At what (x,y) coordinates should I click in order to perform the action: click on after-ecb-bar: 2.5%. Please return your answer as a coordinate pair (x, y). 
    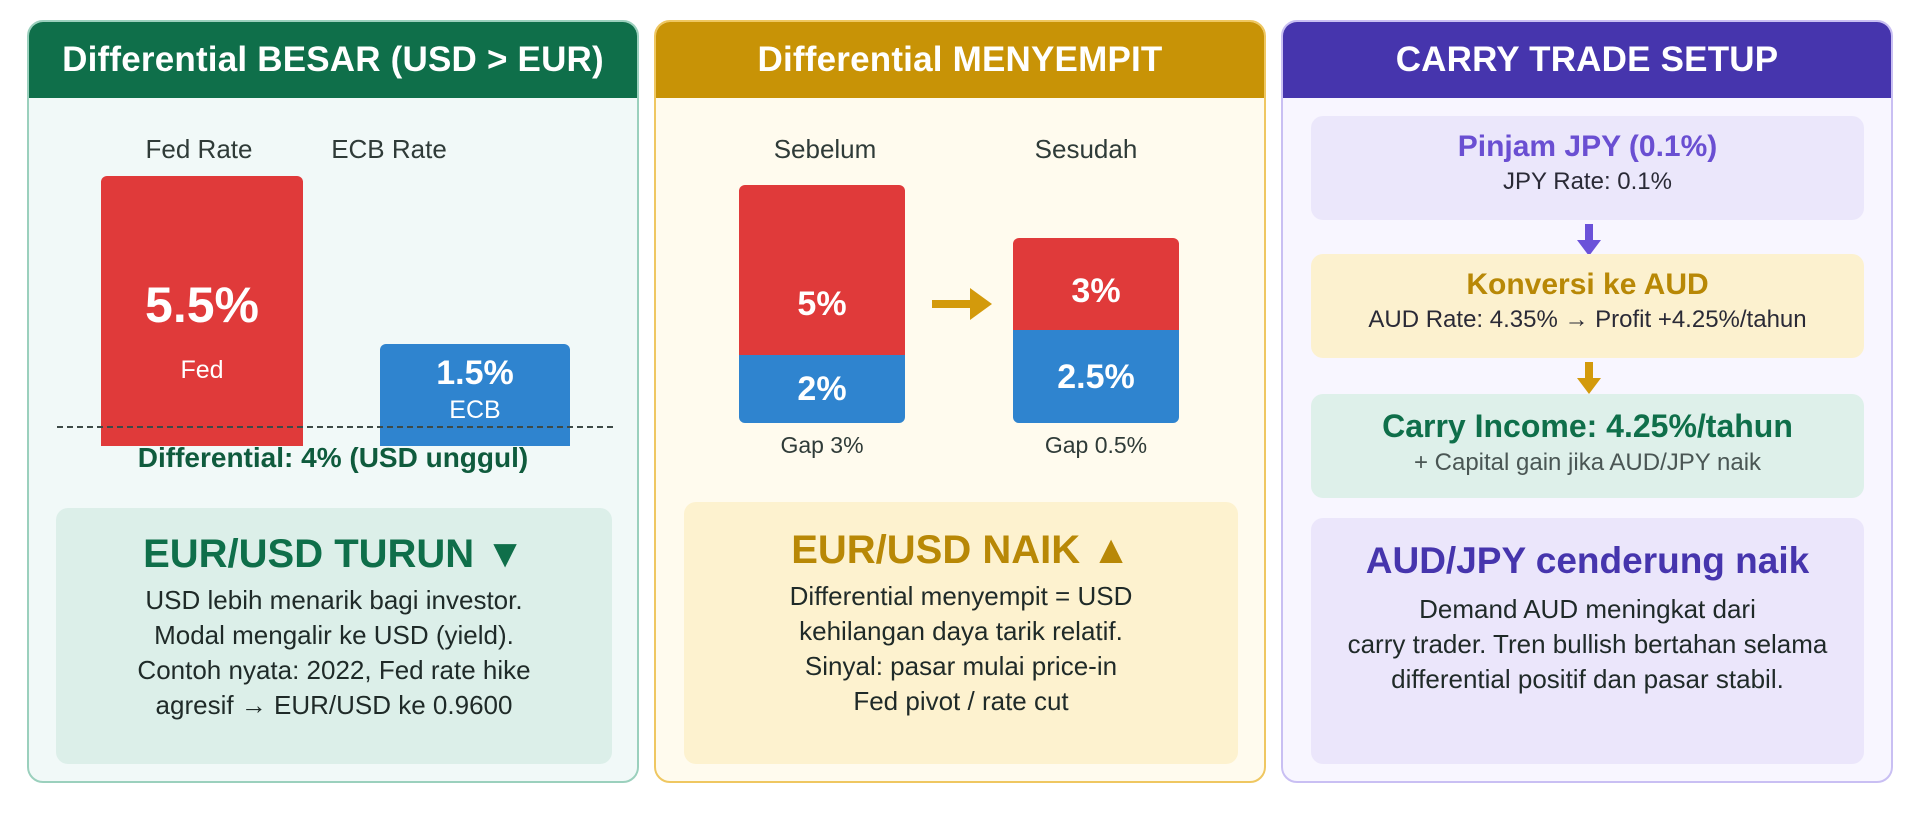
    Looking at the image, I should click on (1096, 376).